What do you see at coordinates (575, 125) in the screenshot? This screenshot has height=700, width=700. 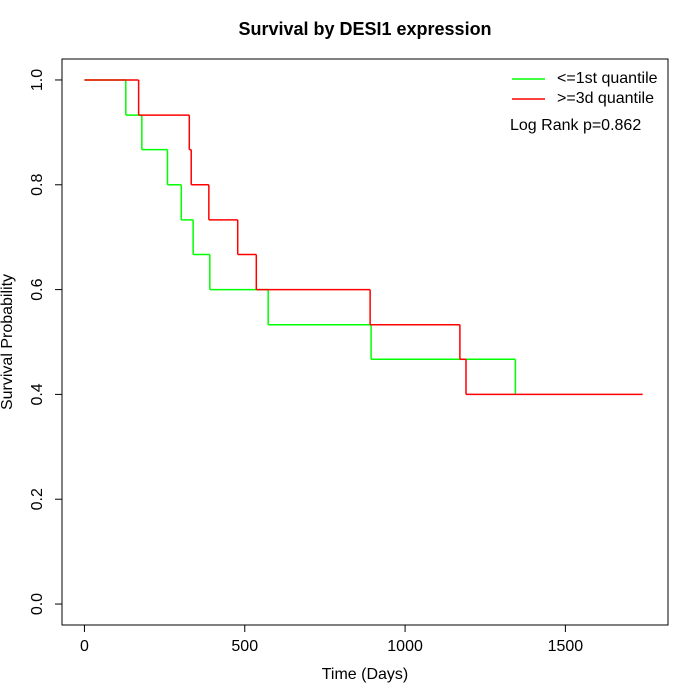 I see `annotation: Log Rank p=0.862` at bounding box center [575, 125].